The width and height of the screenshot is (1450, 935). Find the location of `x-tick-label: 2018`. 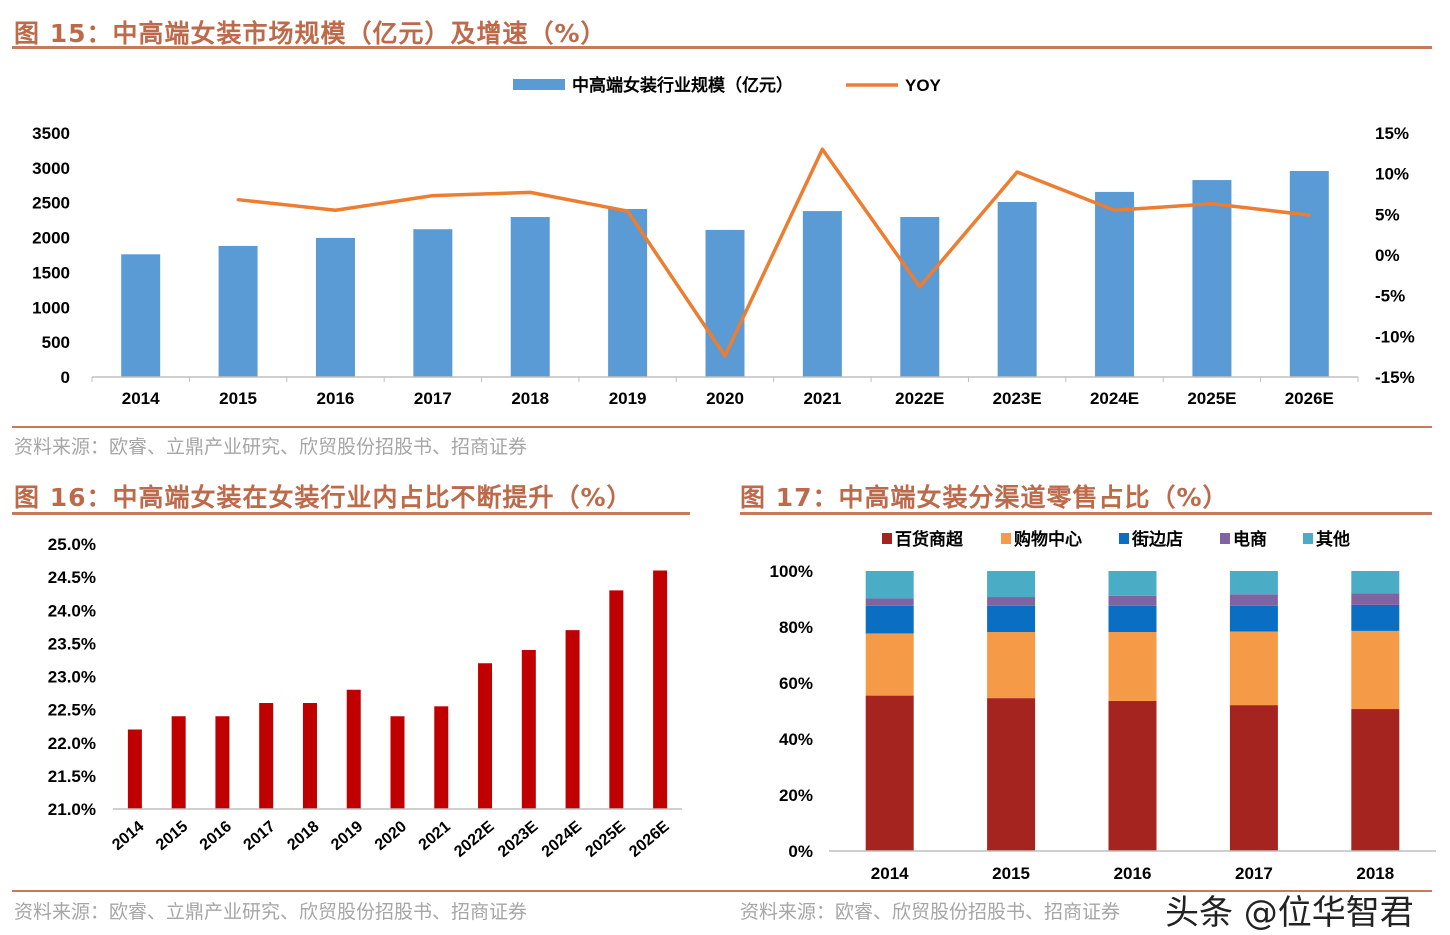

x-tick-label: 2018 is located at coordinates (303, 836).